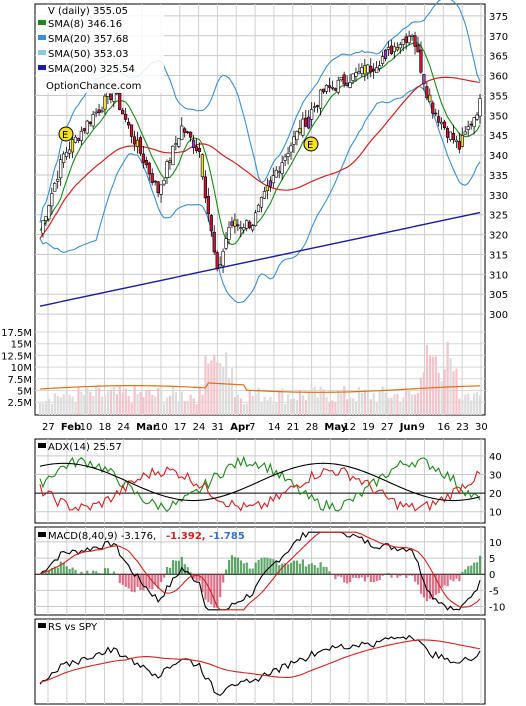 The image size is (526, 706). What do you see at coordinates (498, 216) in the screenshot?
I see `price-tick-label: 325` at bounding box center [498, 216].